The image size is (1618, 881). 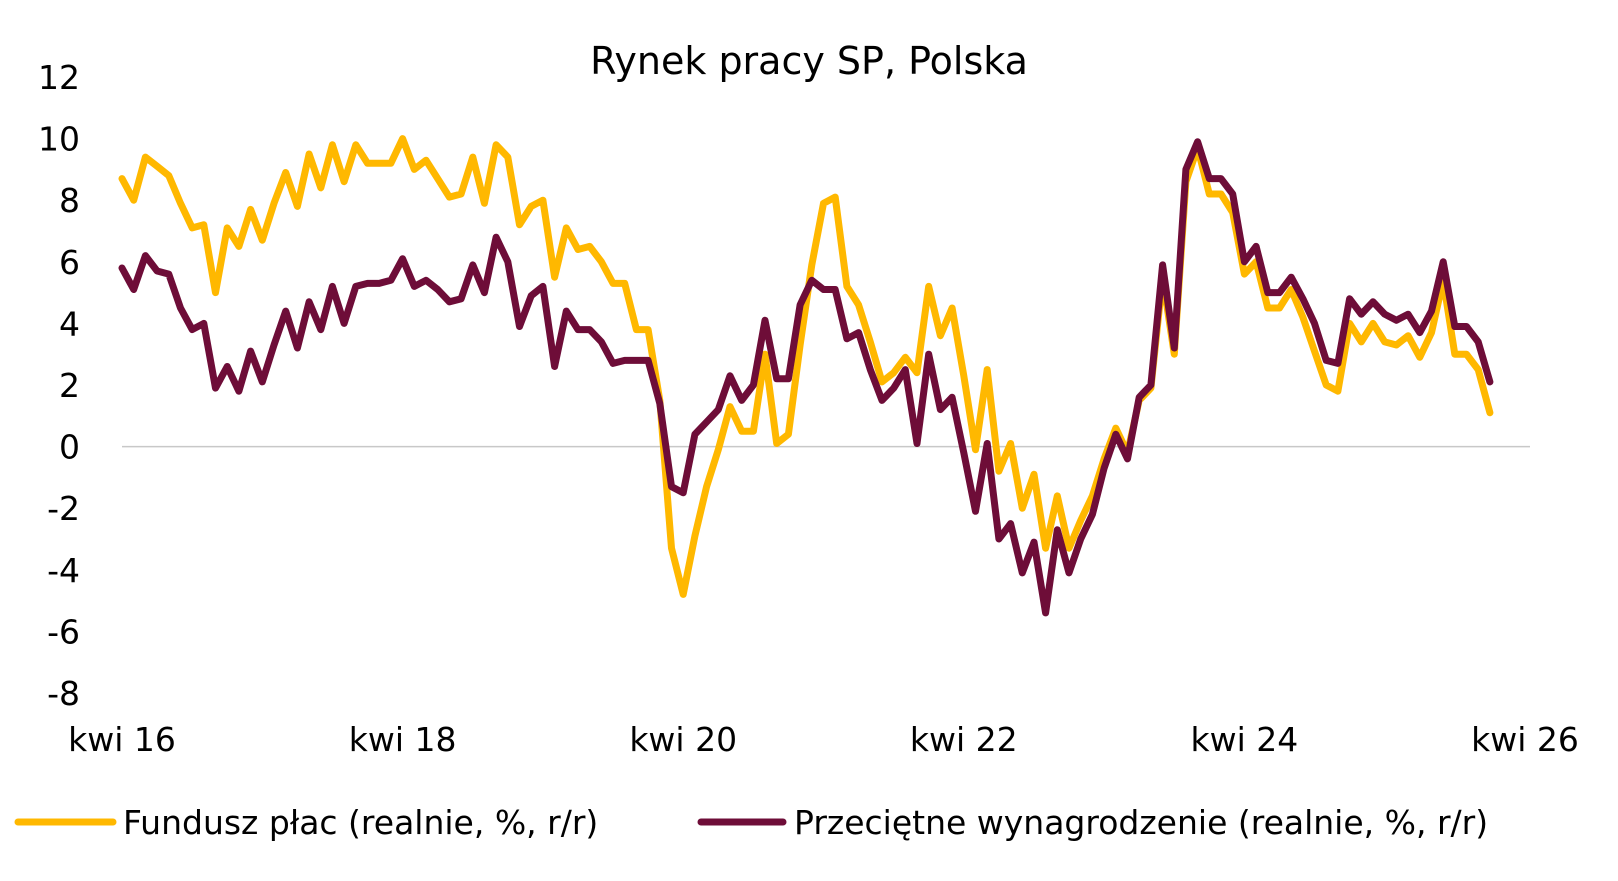 What do you see at coordinates (69, 200) in the screenshot?
I see `y-tick-label: 8` at bounding box center [69, 200].